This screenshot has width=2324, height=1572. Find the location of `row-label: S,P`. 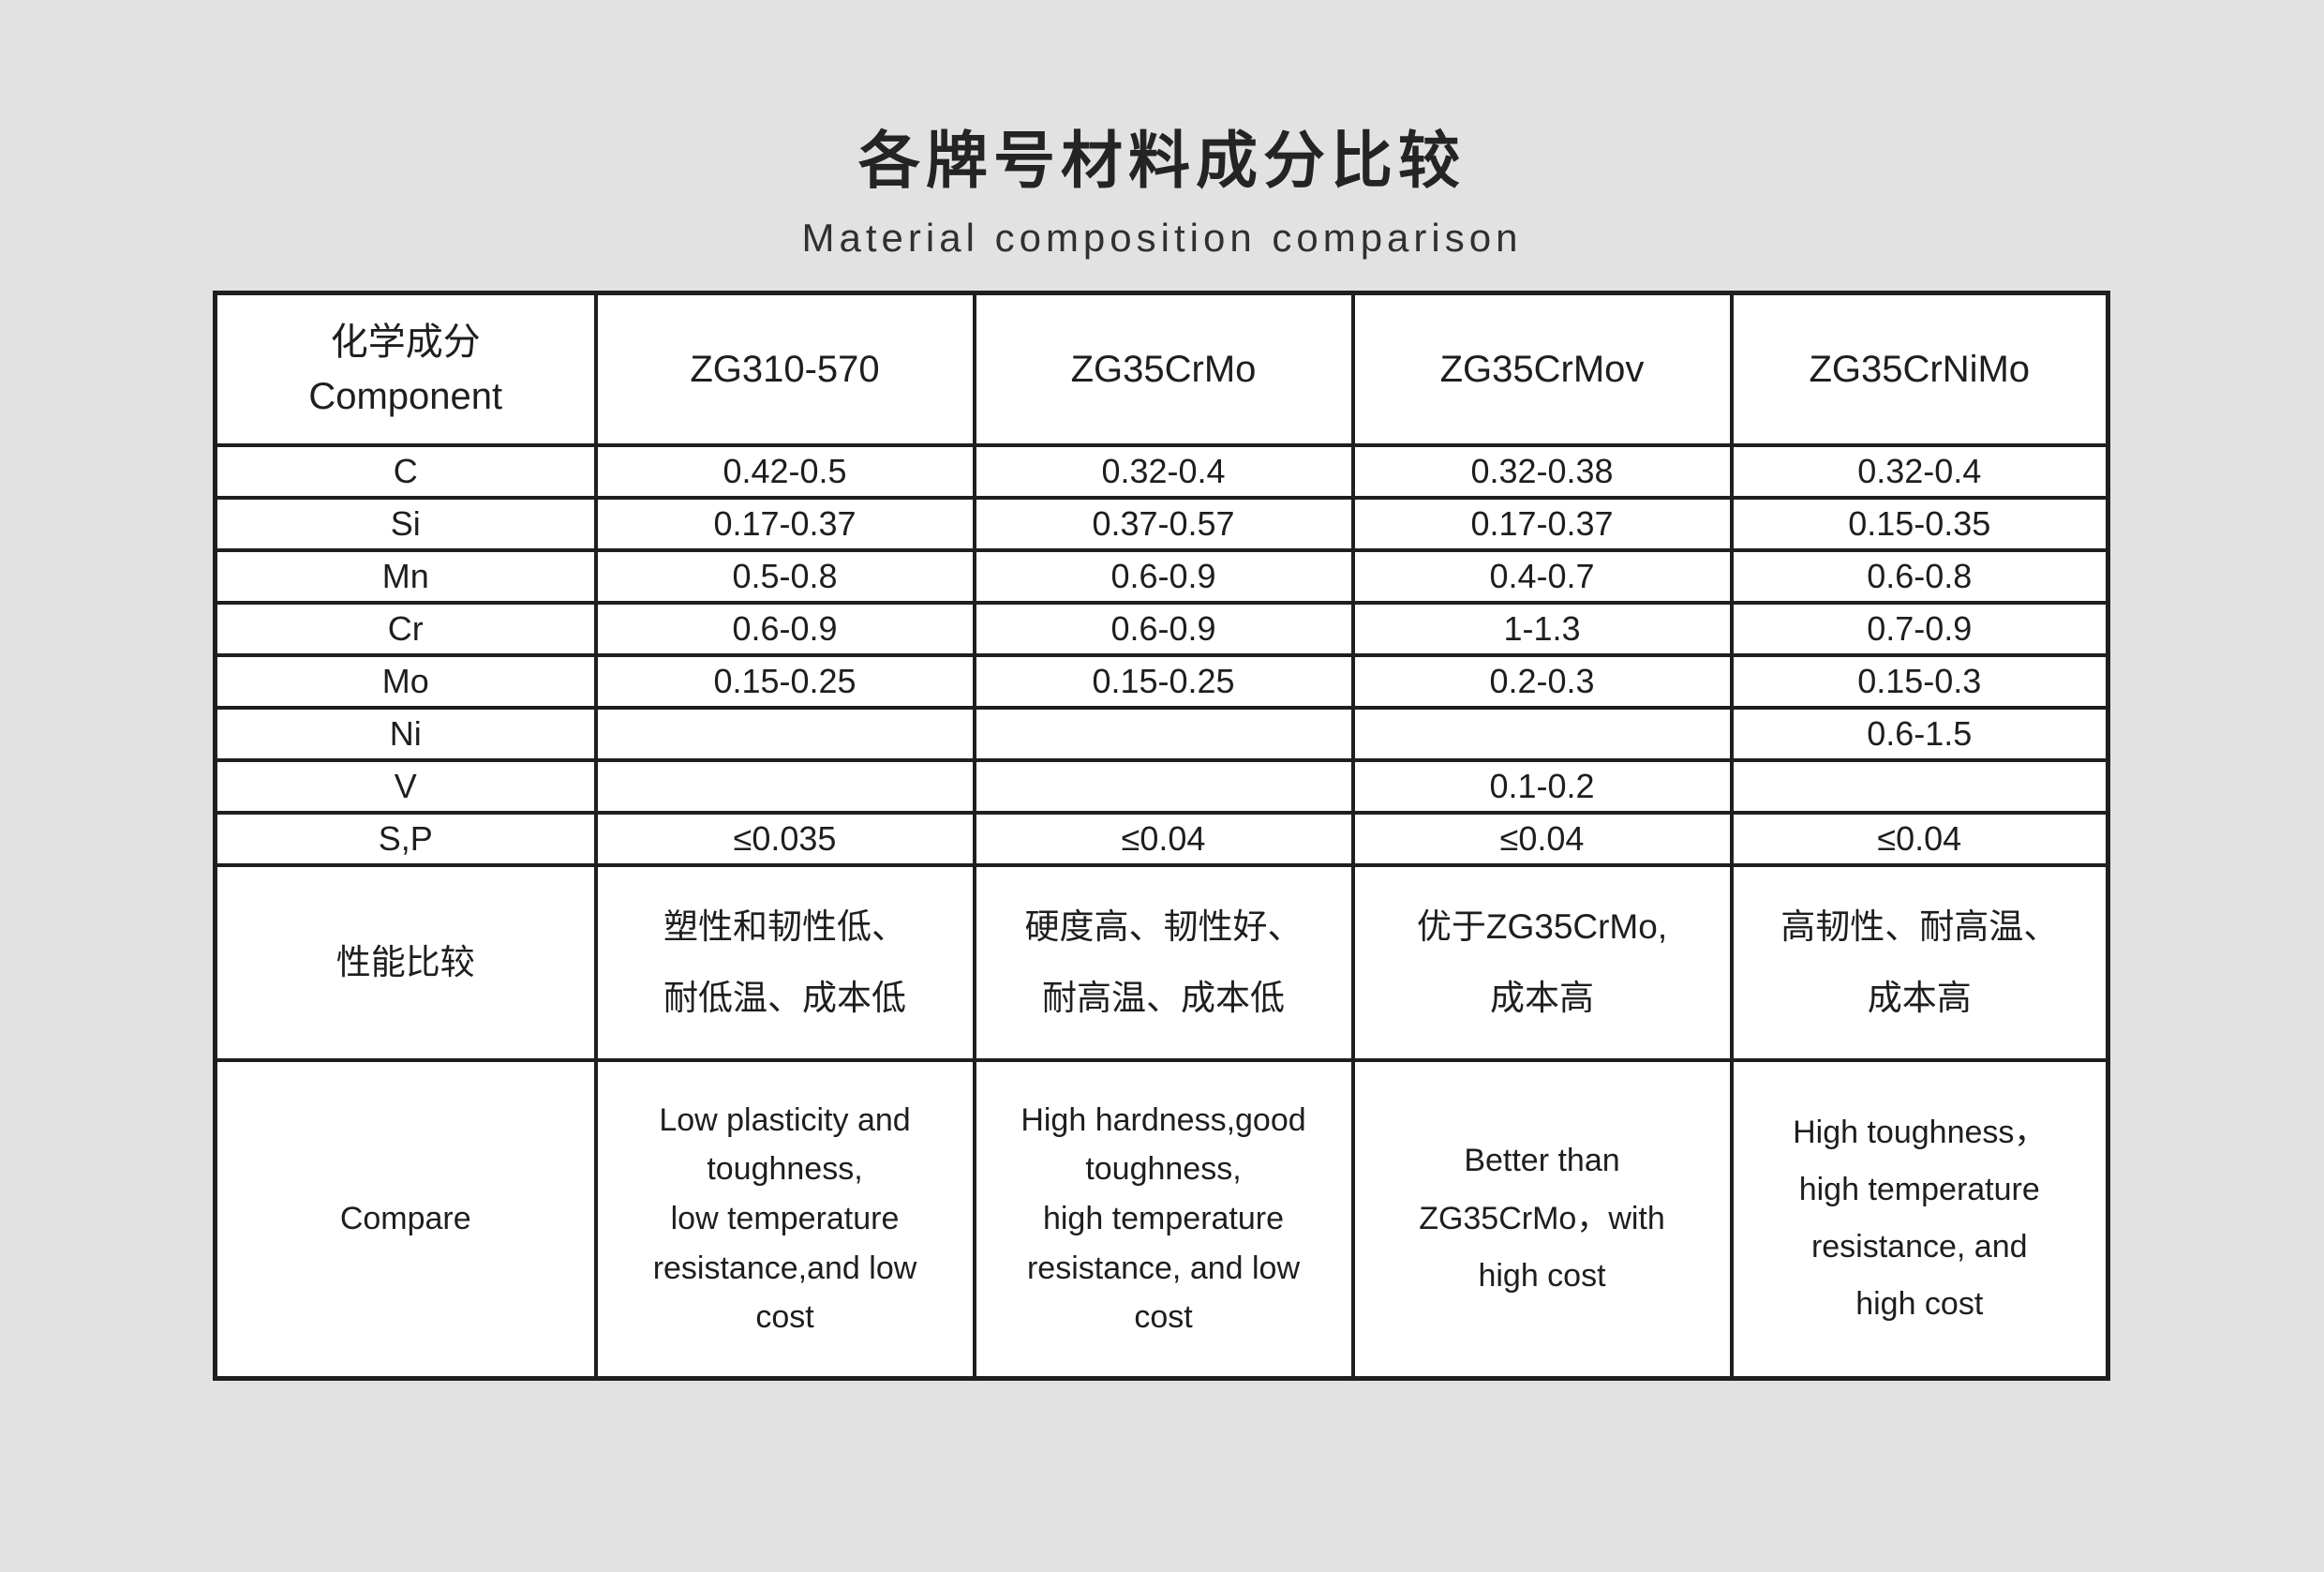

row-label: S,P is located at coordinates (406, 838).